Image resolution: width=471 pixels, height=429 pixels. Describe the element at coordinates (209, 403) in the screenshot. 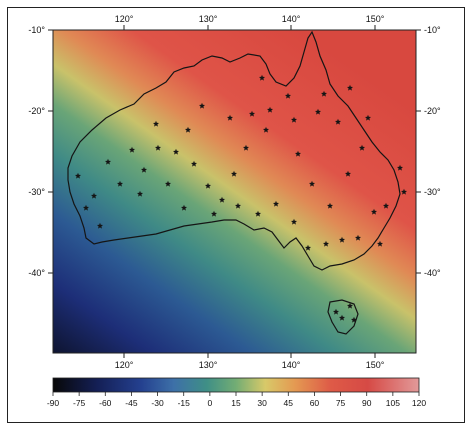

I see `colorbar-label: 0` at that location.